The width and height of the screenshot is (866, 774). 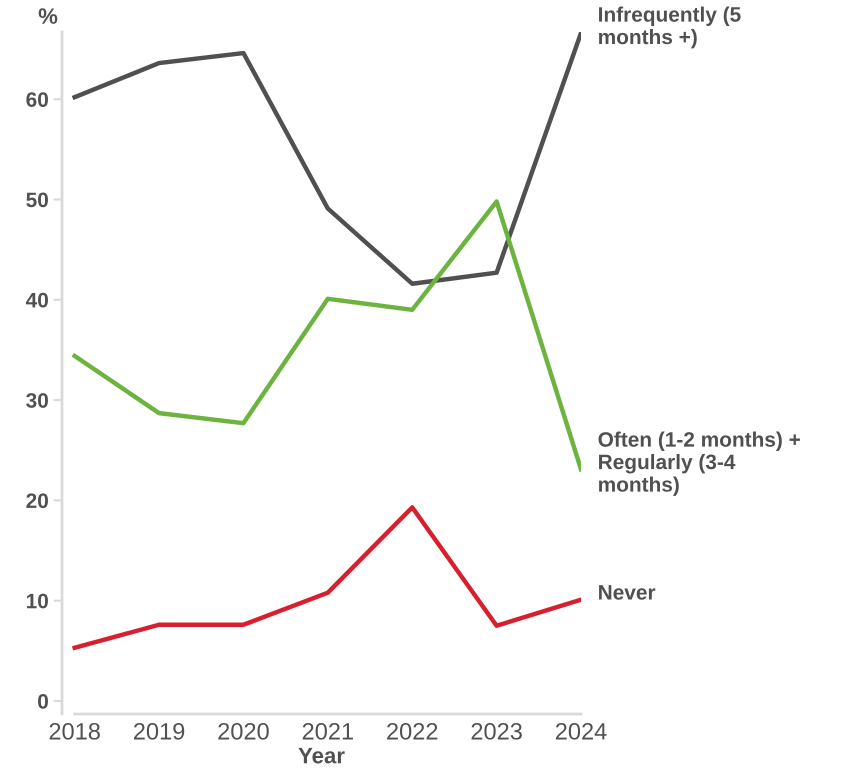 What do you see at coordinates (37, 400) in the screenshot?
I see `y-tick-label: 30` at bounding box center [37, 400].